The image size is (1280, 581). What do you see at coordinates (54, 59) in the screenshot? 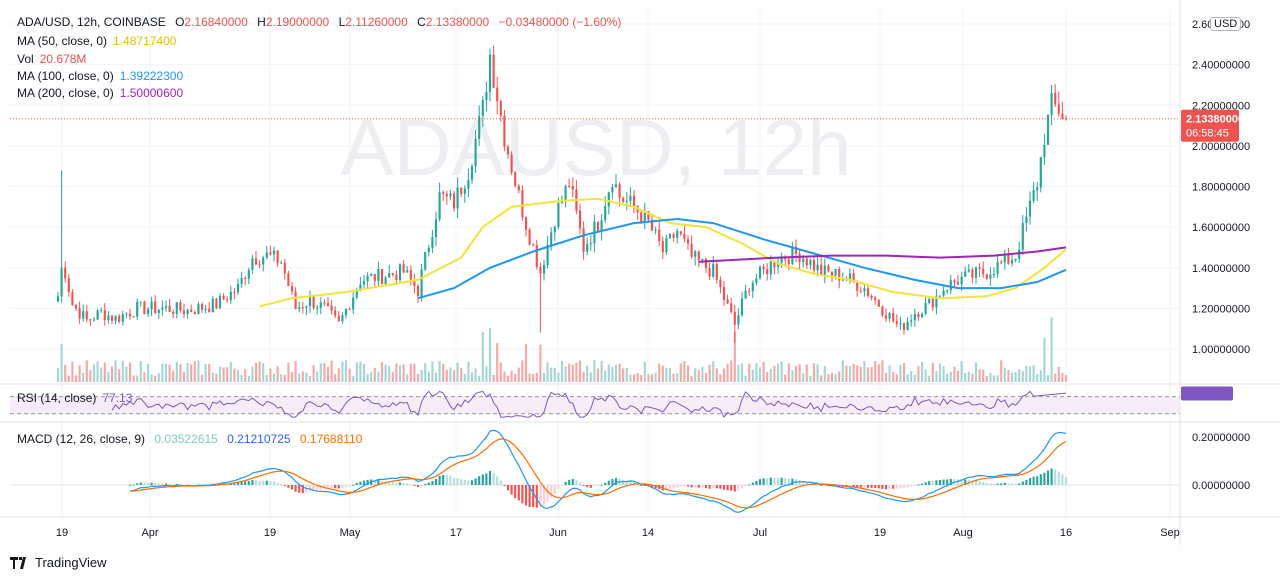
I see `volume-legend: Vol 20.678M` at bounding box center [54, 59].